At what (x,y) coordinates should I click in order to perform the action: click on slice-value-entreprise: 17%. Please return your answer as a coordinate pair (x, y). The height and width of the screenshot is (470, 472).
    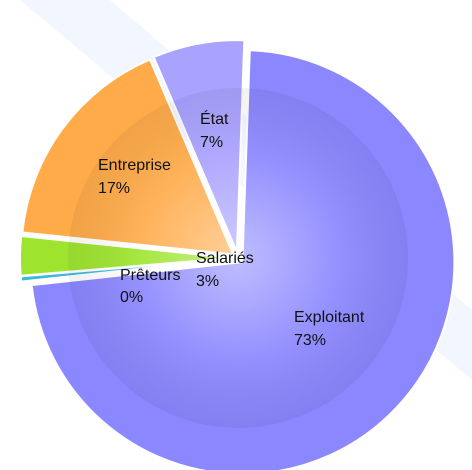
    Looking at the image, I should click on (114, 188).